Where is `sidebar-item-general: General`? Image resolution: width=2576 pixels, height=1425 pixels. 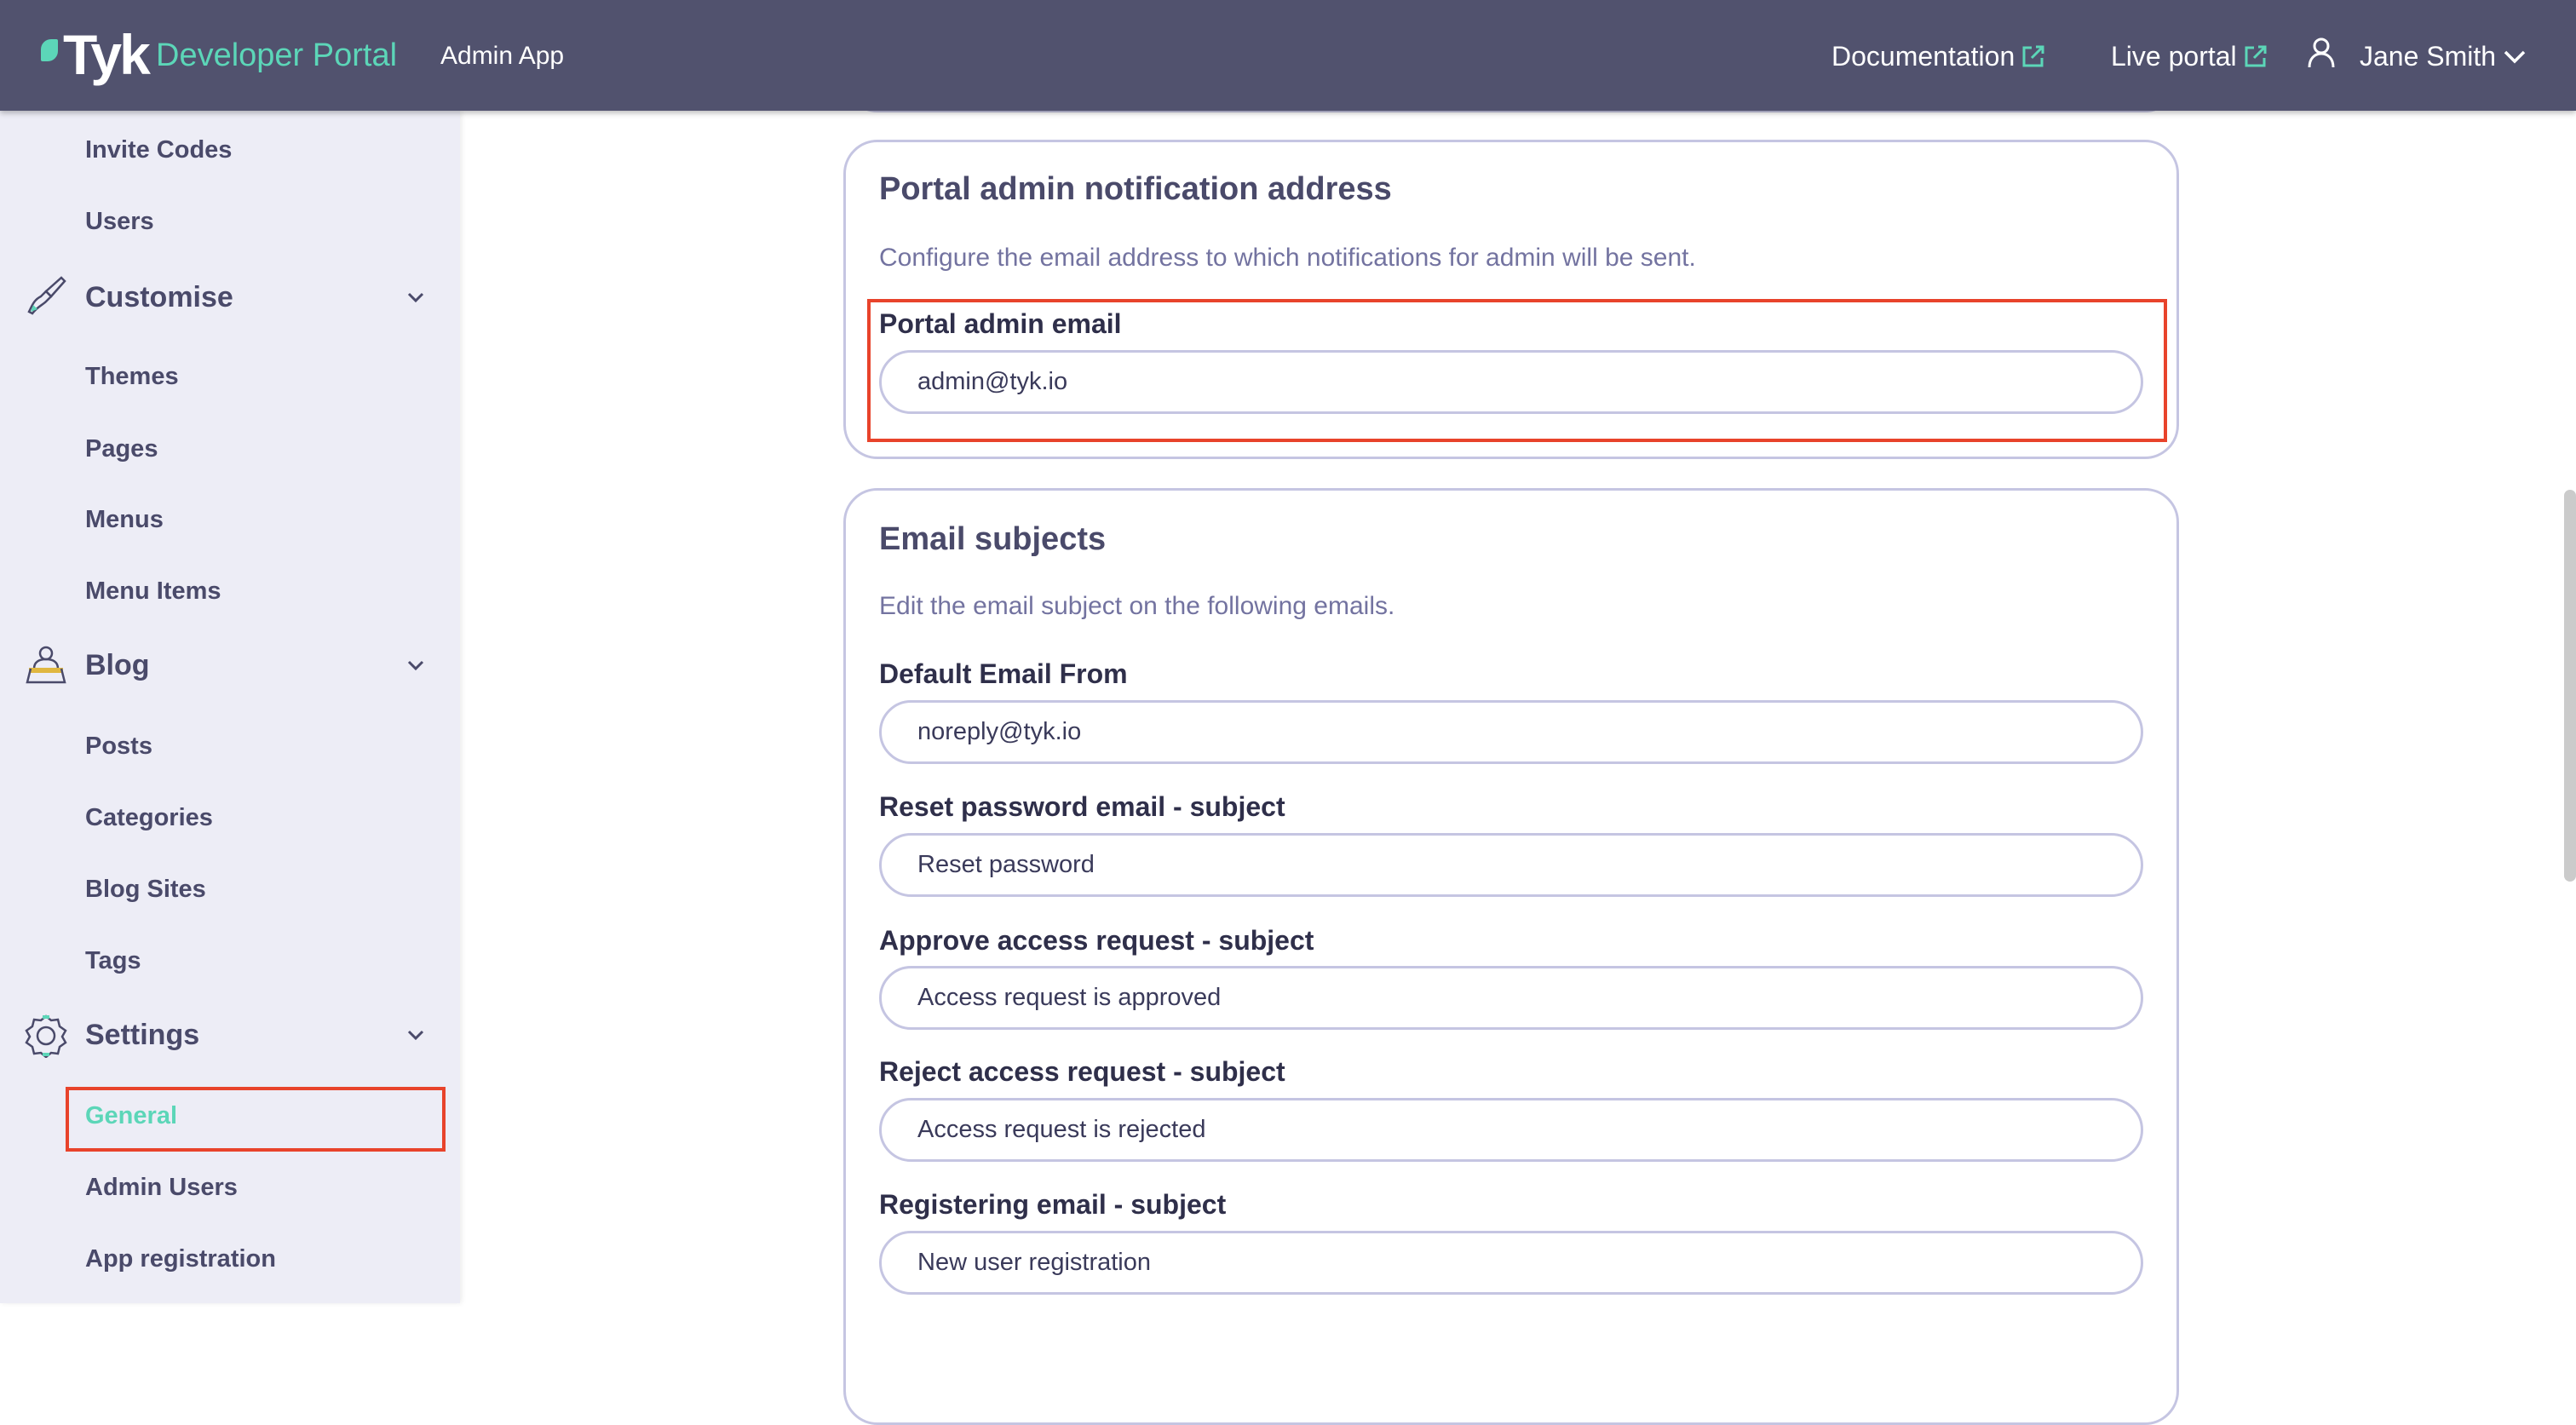 sidebar-item-general: General is located at coordinates (131, 1115).